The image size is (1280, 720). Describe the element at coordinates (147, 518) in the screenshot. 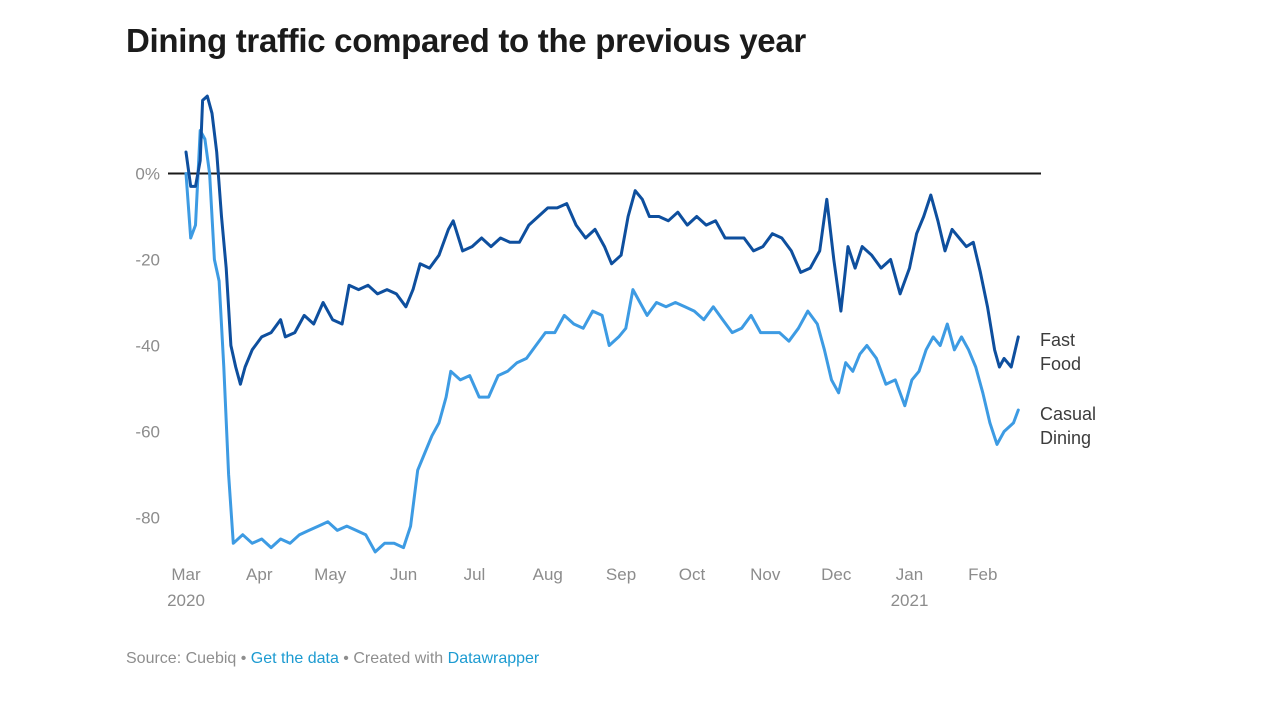

I see `y-tick-label: -80` at that location.